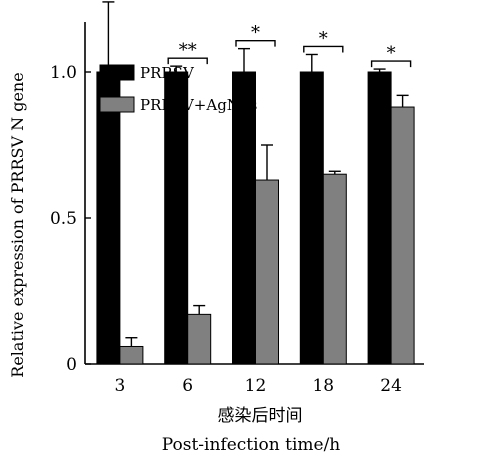 Image resolution: width=480 pixels, height=459 pixels. I want to click on legend-label: PRRSV, so click(167, 73).